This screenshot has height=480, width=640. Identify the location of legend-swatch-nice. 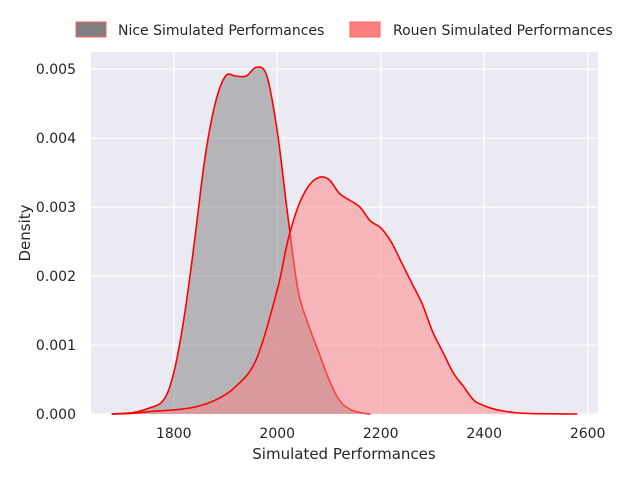
(91, 29).